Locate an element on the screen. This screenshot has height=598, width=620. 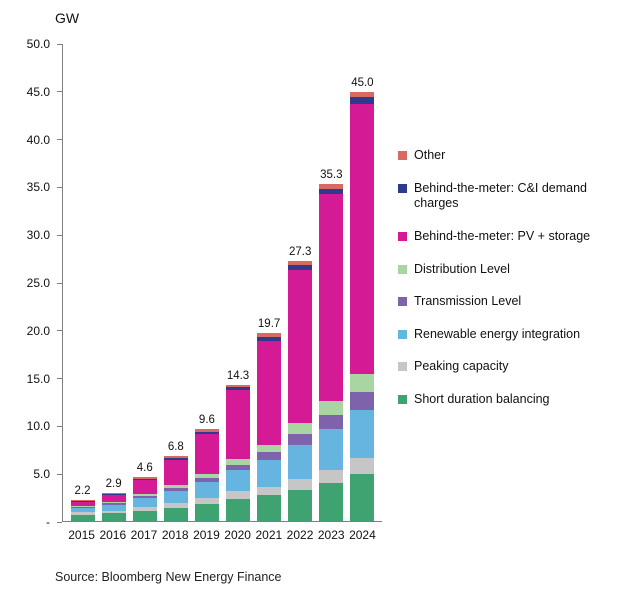
legend-item: Renewable energy integration is located at coordinates (505, 335).